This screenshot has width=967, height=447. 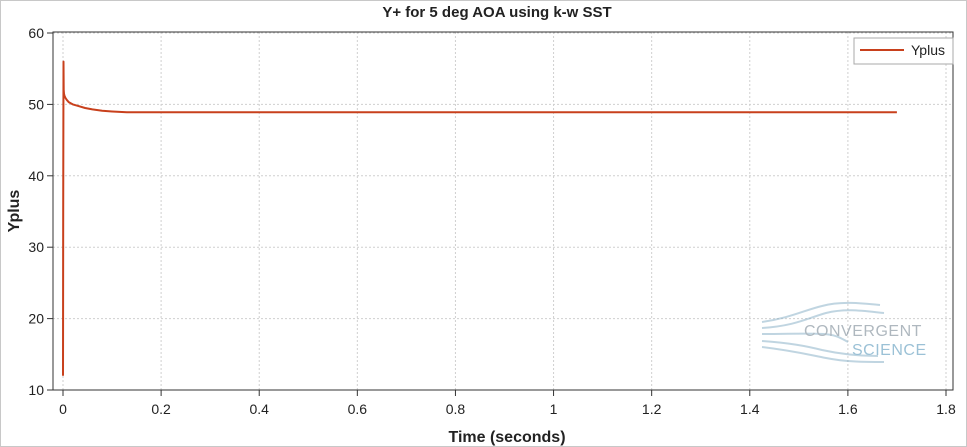 What do you see at coordinates (903, 51) in the screenshot?
I see `legend: Yplus` at bounding box center [903, 51].